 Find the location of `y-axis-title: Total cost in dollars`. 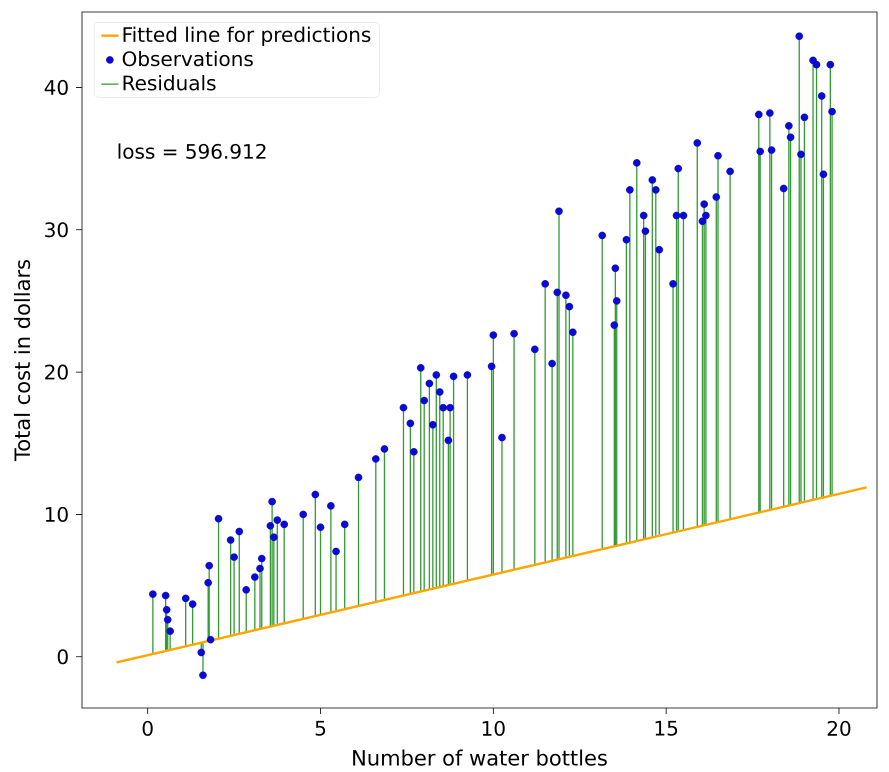

y-axis-title: Total cost in dollars is located at coordinates (22, 360).